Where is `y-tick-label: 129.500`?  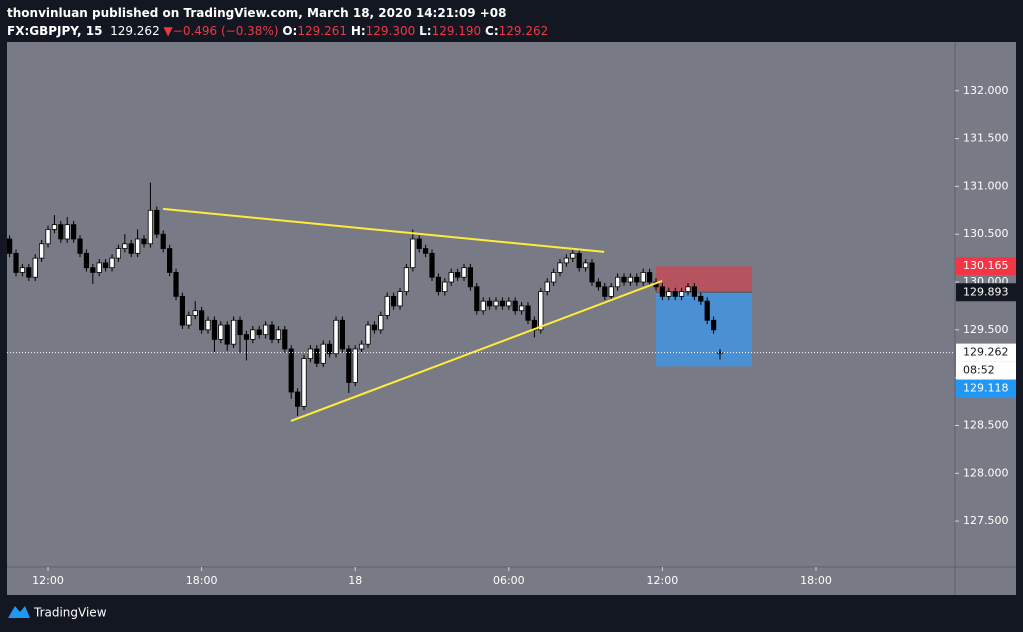 y-tick-label: 129.500 is located at coordinates (986, 329).